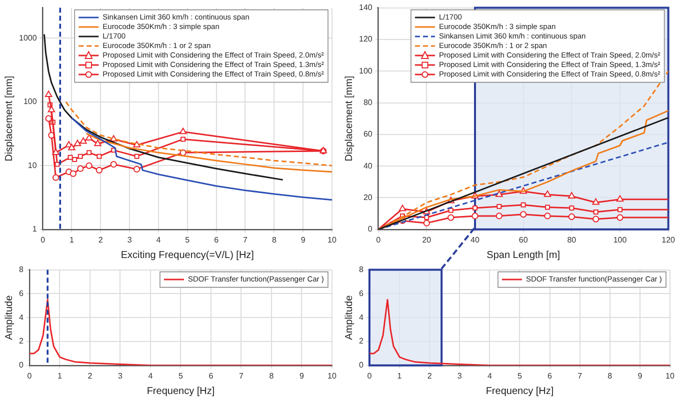  What do you see at coordinates (475, 239) in the screenshot?
I see `x-tick-label: 40` at bounding box center [475, 239].